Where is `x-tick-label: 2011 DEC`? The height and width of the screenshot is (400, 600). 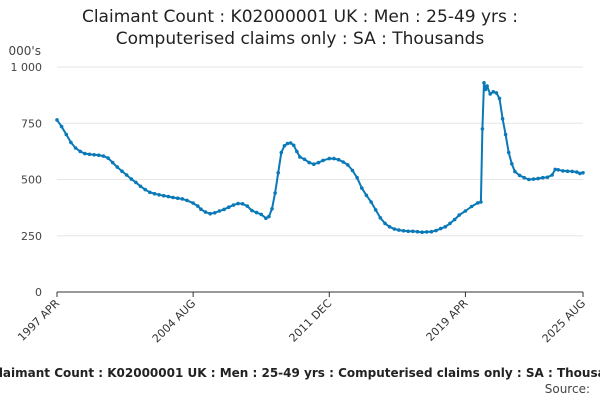
x-tick-label: 2011 DEC is located at coordinates (311, 321).